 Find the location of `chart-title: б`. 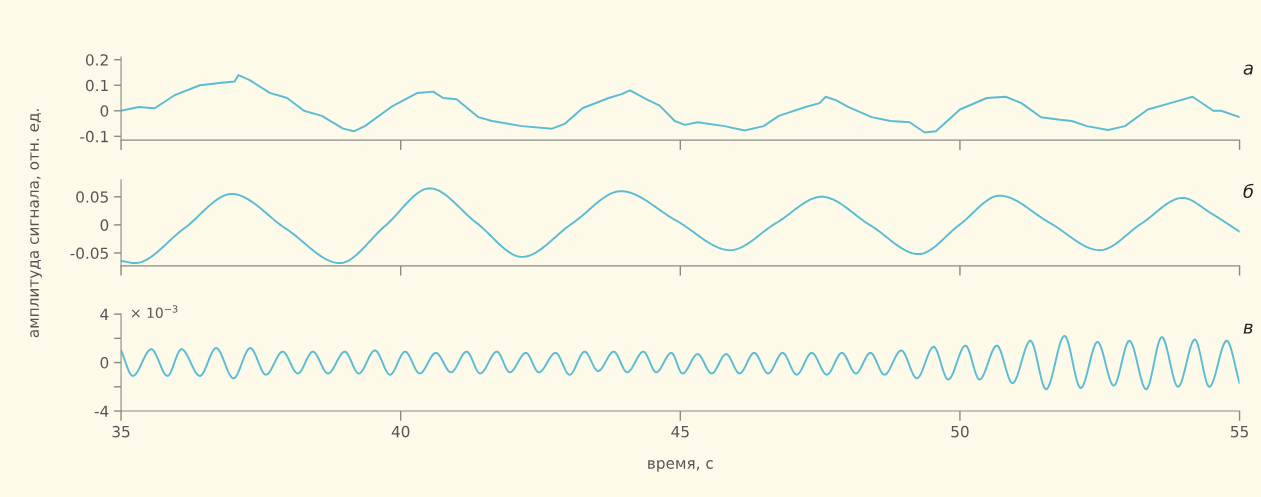

chart-title: б is located at coordinates (1248, 191).